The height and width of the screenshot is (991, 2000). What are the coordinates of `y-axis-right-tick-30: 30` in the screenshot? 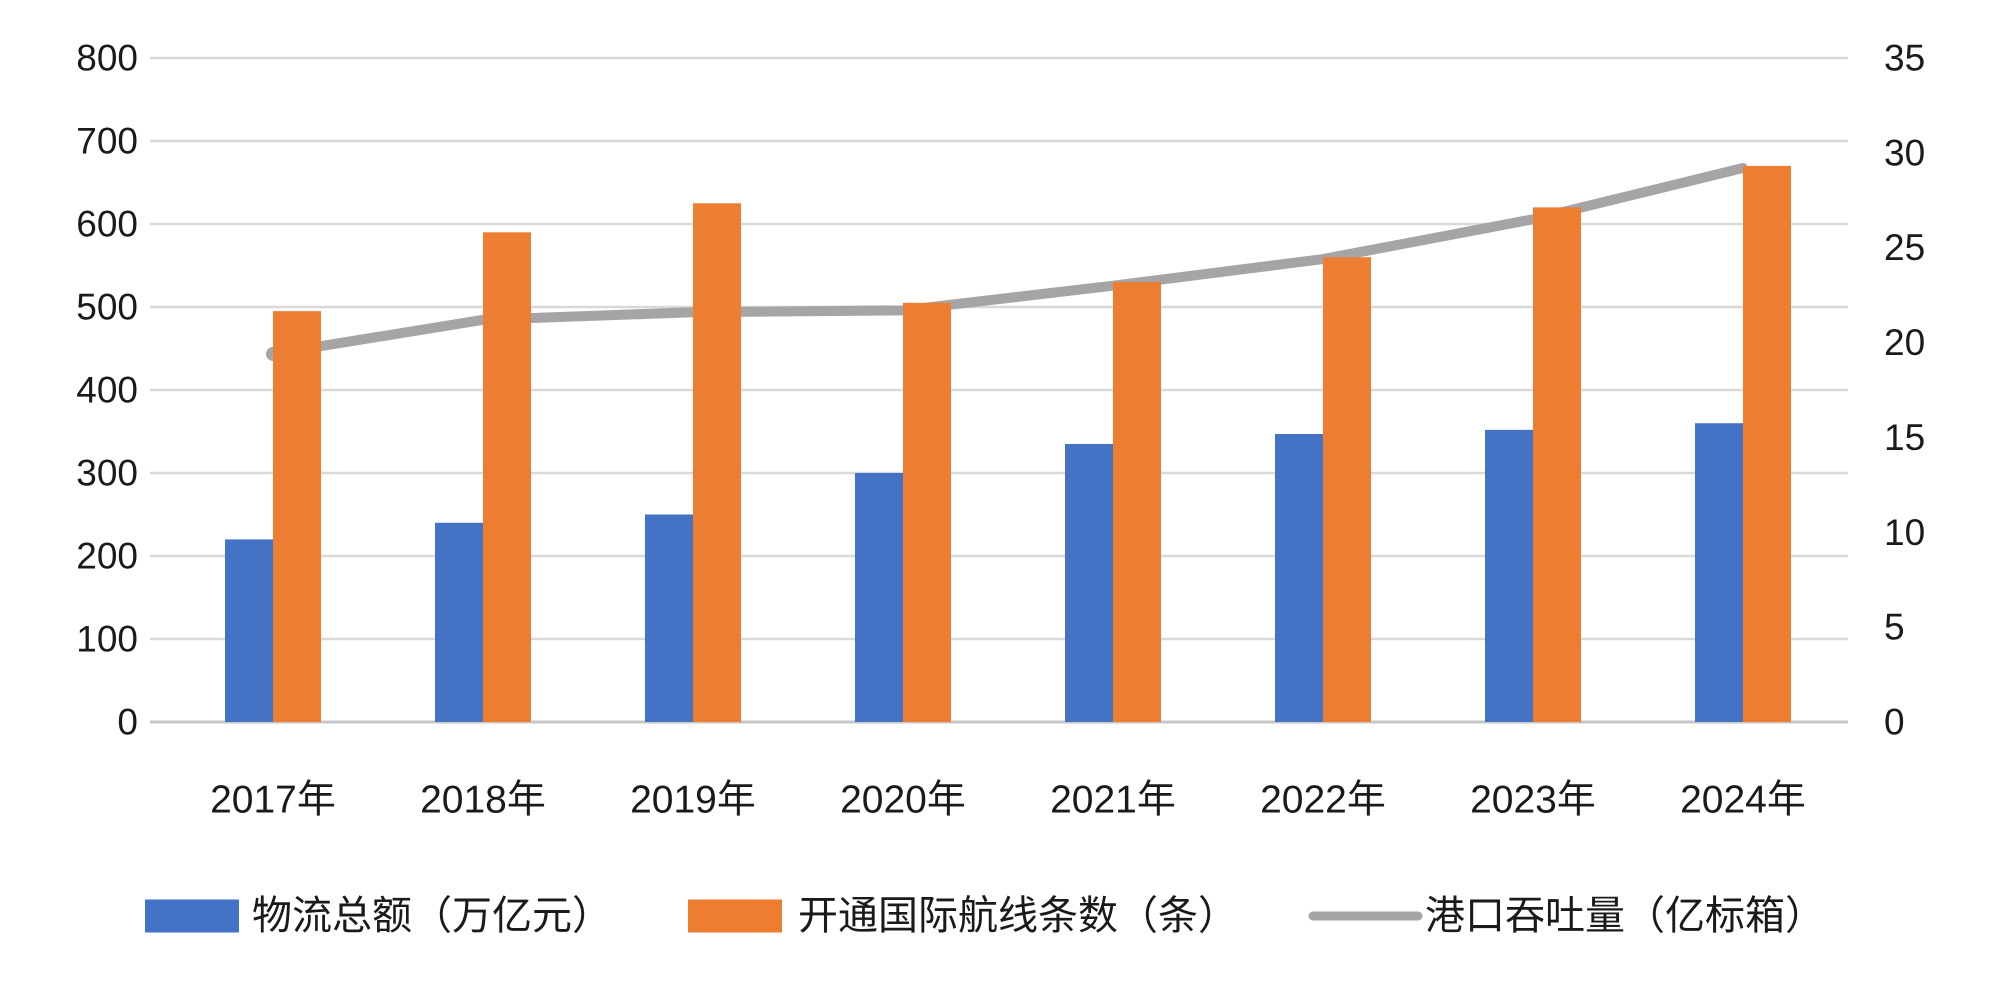 It's located at (1904, 152).